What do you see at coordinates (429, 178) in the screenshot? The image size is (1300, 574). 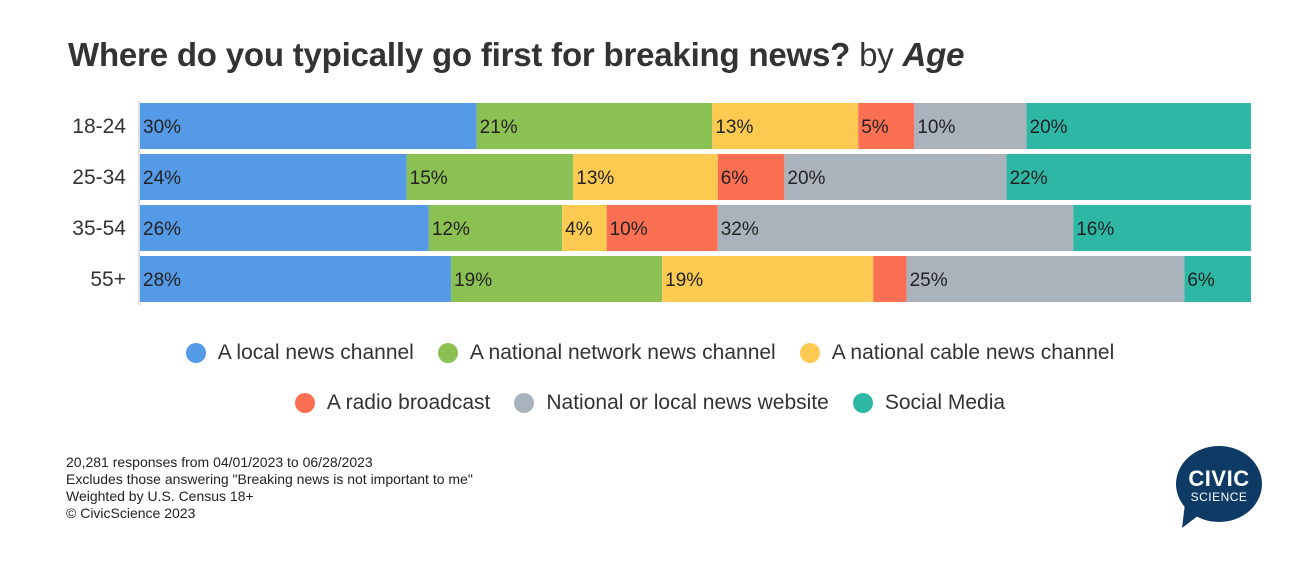 I see `data-label: 15%` at bounding box center [429, 178].